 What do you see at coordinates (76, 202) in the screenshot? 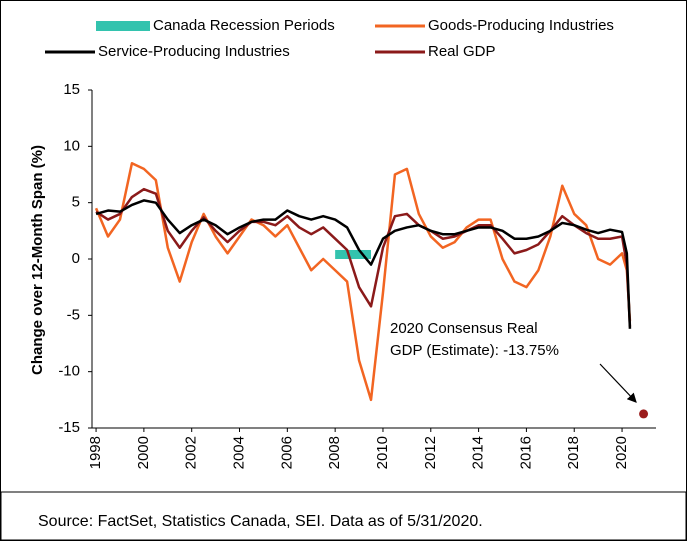
I see `y-tick-label: 5` at bounding box center [76, 202].